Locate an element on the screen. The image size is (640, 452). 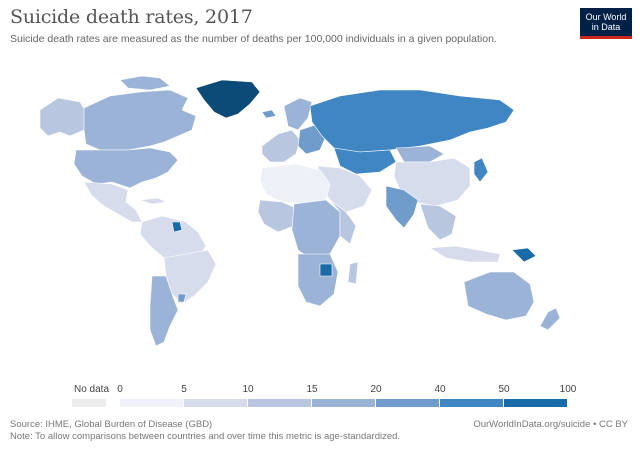
region-southeast-asia is located at coordinates (438, 222).